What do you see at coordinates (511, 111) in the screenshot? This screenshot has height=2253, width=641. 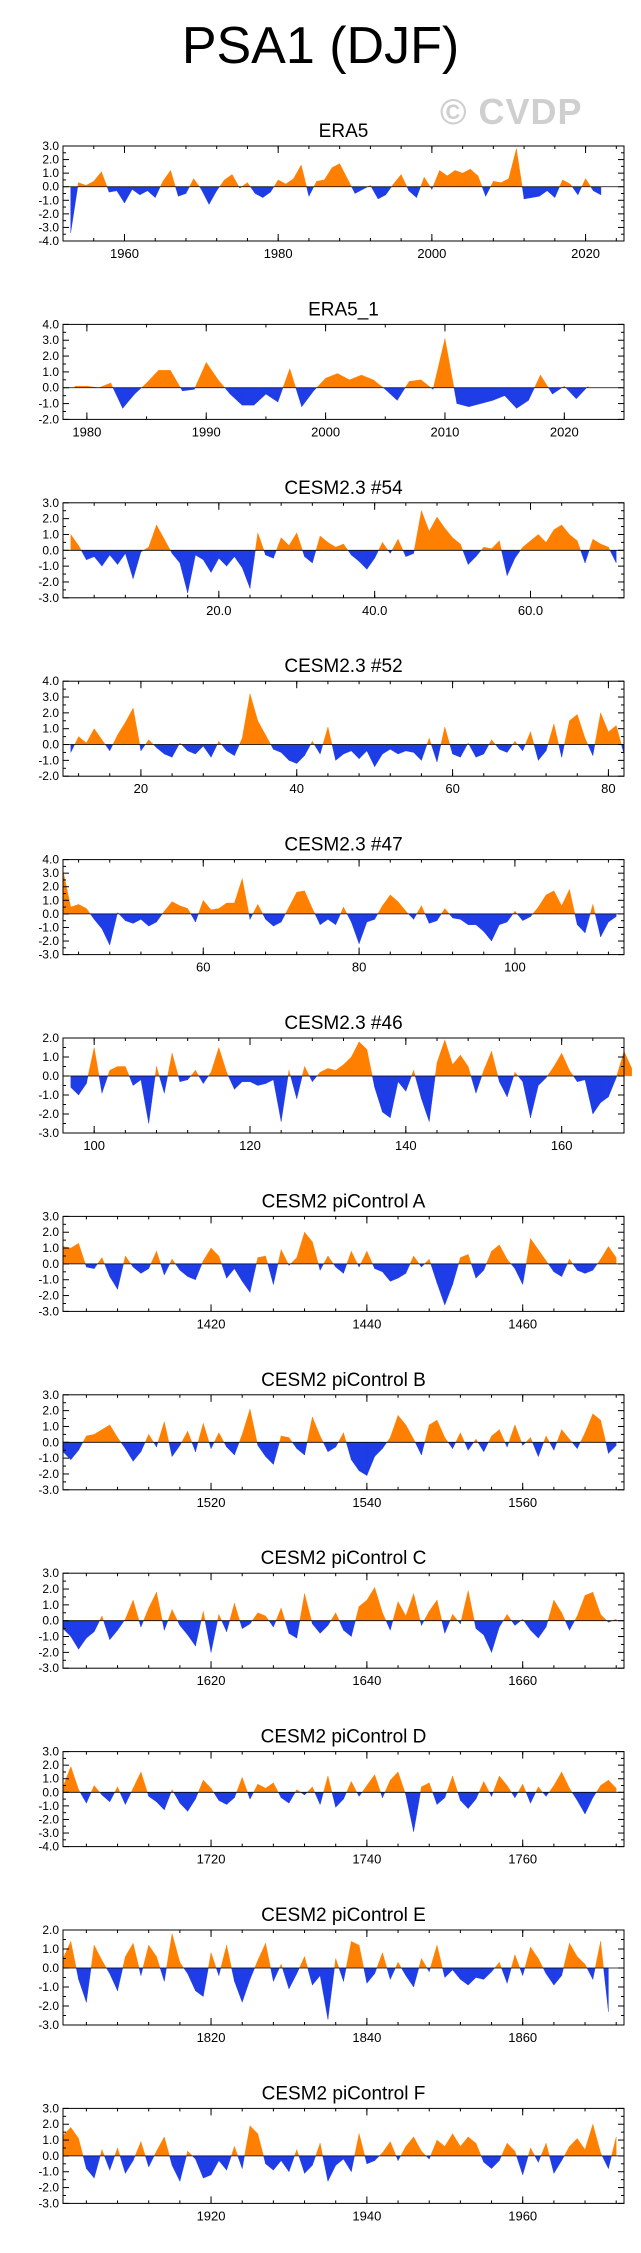 I see `cvdp-watermark: © CVDP` at bounding box center [511, 111].